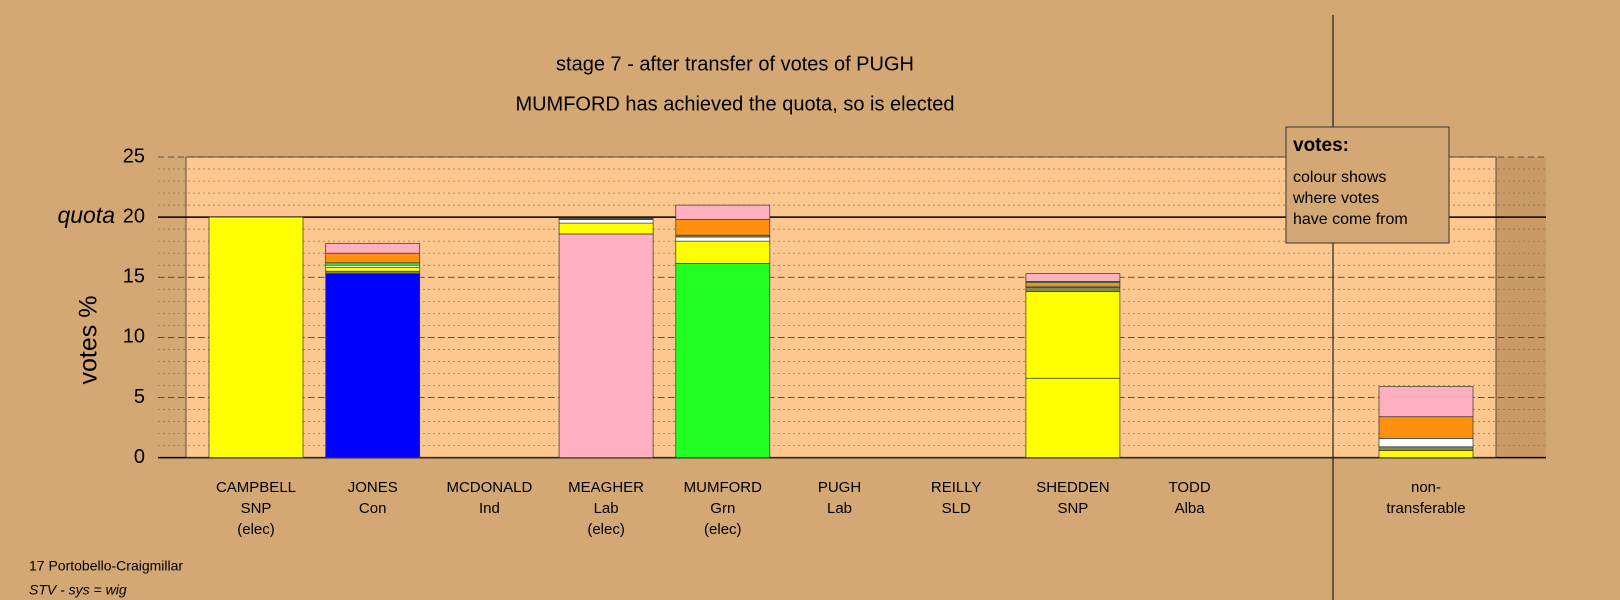 The height and width of the screenshot is (600, 1620). What do you see at coordinates (78, 590) in the screenshot?
I see `footer-system: STV - sys = wig` at bounding box center [78, 590].